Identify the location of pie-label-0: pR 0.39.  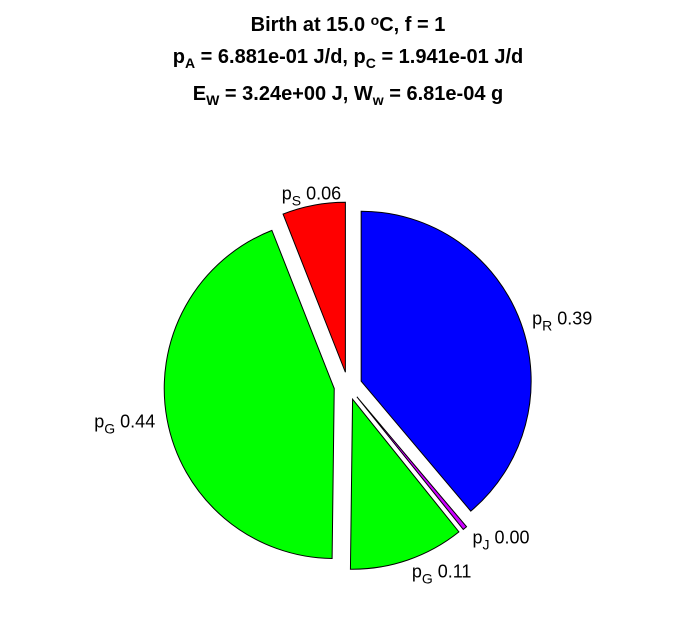
(562, 321).